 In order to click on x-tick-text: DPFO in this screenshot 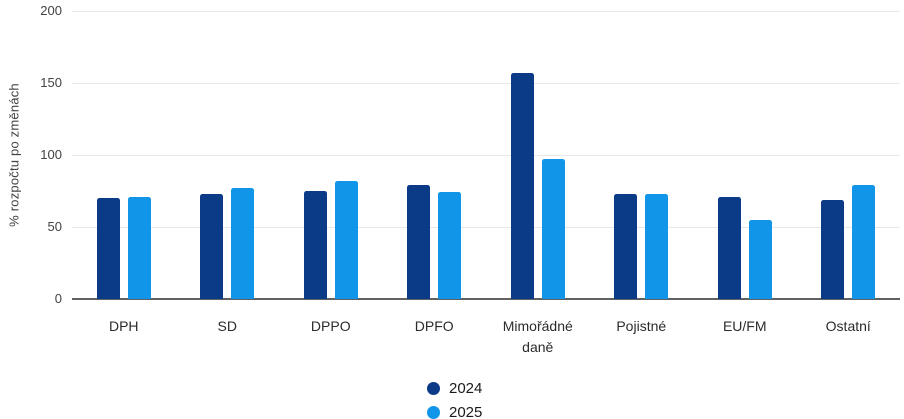, I will do `click(434, 326)`.